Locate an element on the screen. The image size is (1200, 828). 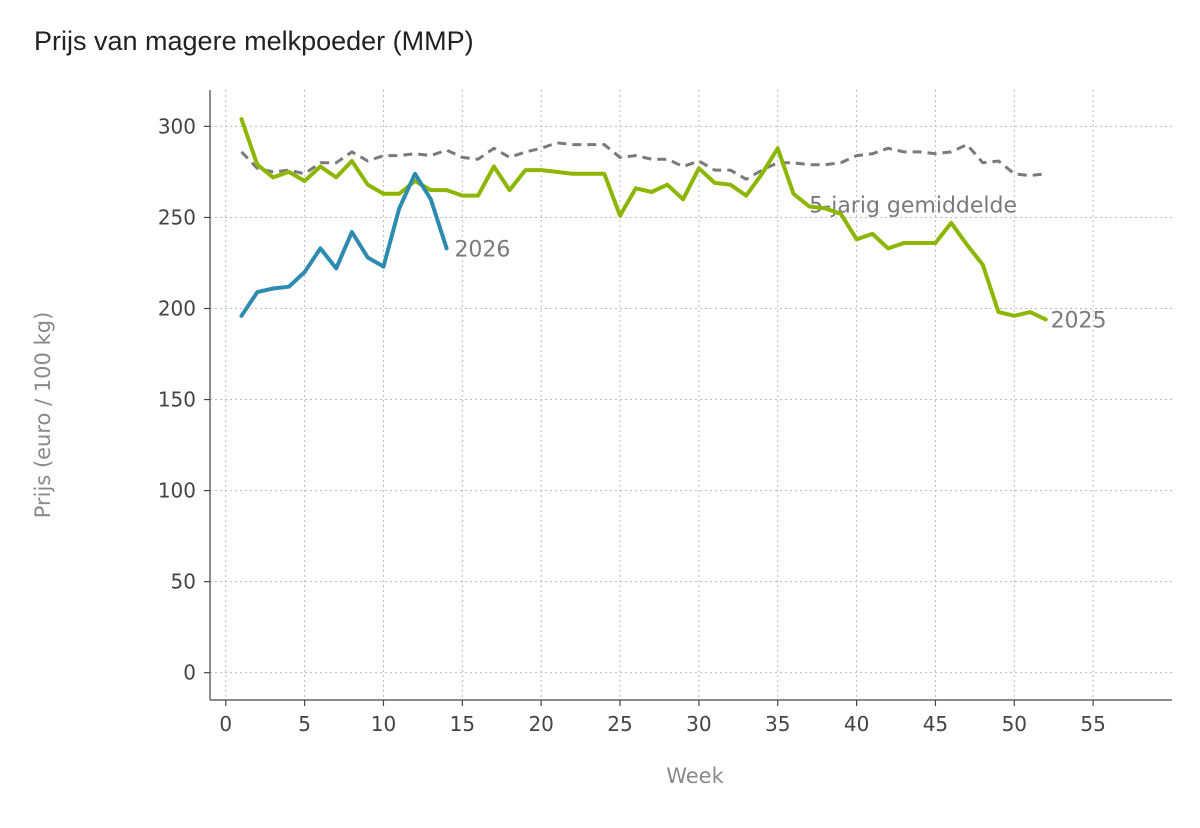
y-tick-label: 300 is located at coordinates (177, 126).